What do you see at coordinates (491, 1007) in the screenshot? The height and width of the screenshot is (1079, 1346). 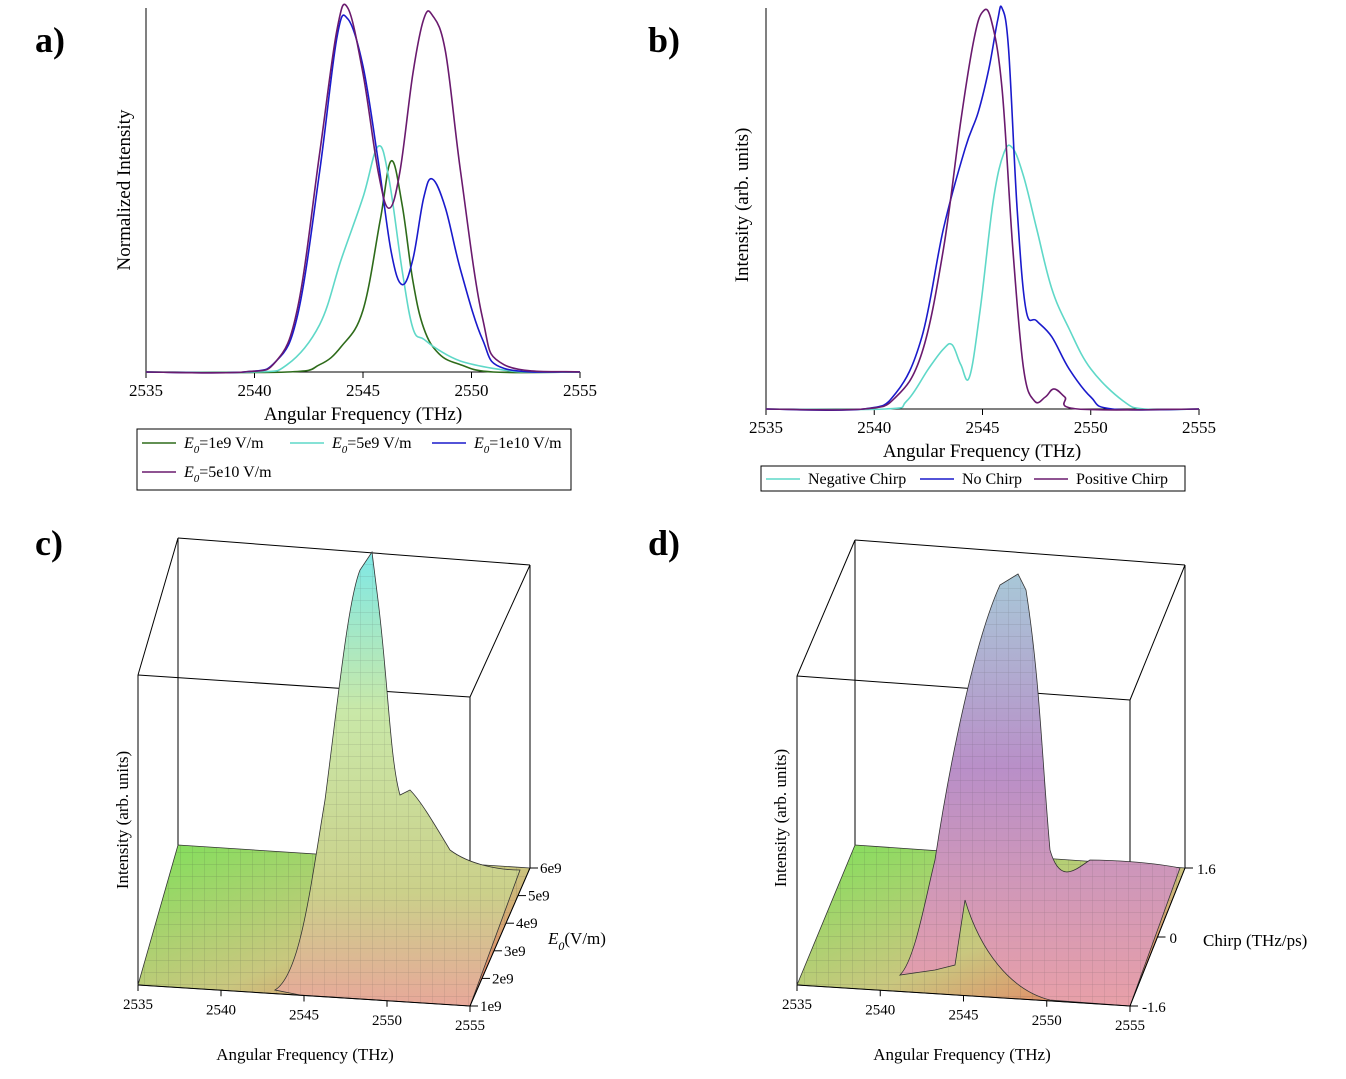 I see `tick-label: 1e9` at bounding box center [491, 1007].